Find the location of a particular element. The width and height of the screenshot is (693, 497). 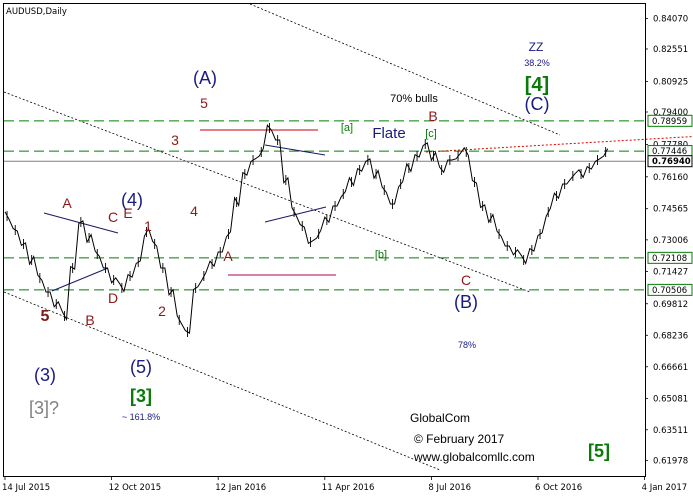

level-price-label: 0.76940 is located at coordinates (671, 162).